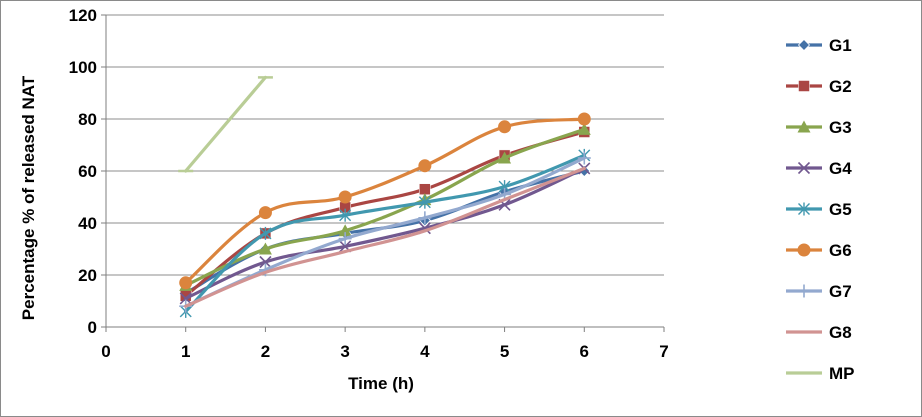 This screenshot has height=417, width=922. What do you see at coordinates (804, 168) in the screenshot?
I see `legend-marker-g4` at bounding box center [804, 168].